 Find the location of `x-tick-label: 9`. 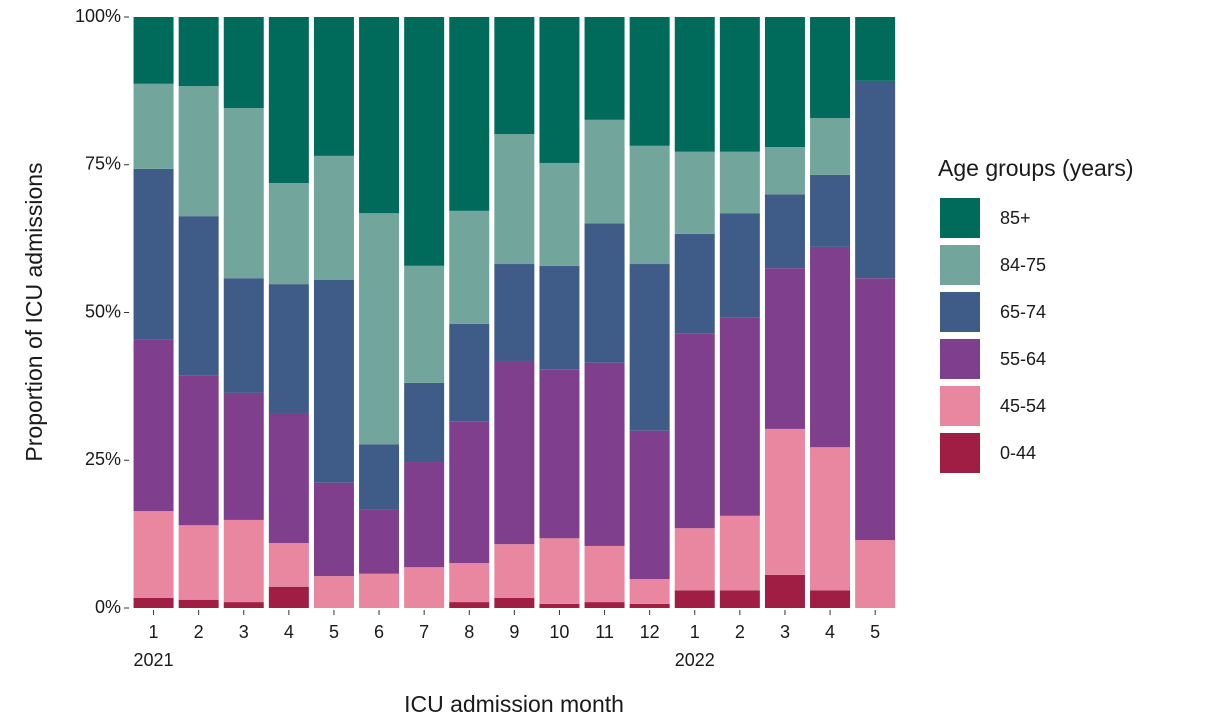

x-tick-label: 9 is located at coordinates (514, 632).